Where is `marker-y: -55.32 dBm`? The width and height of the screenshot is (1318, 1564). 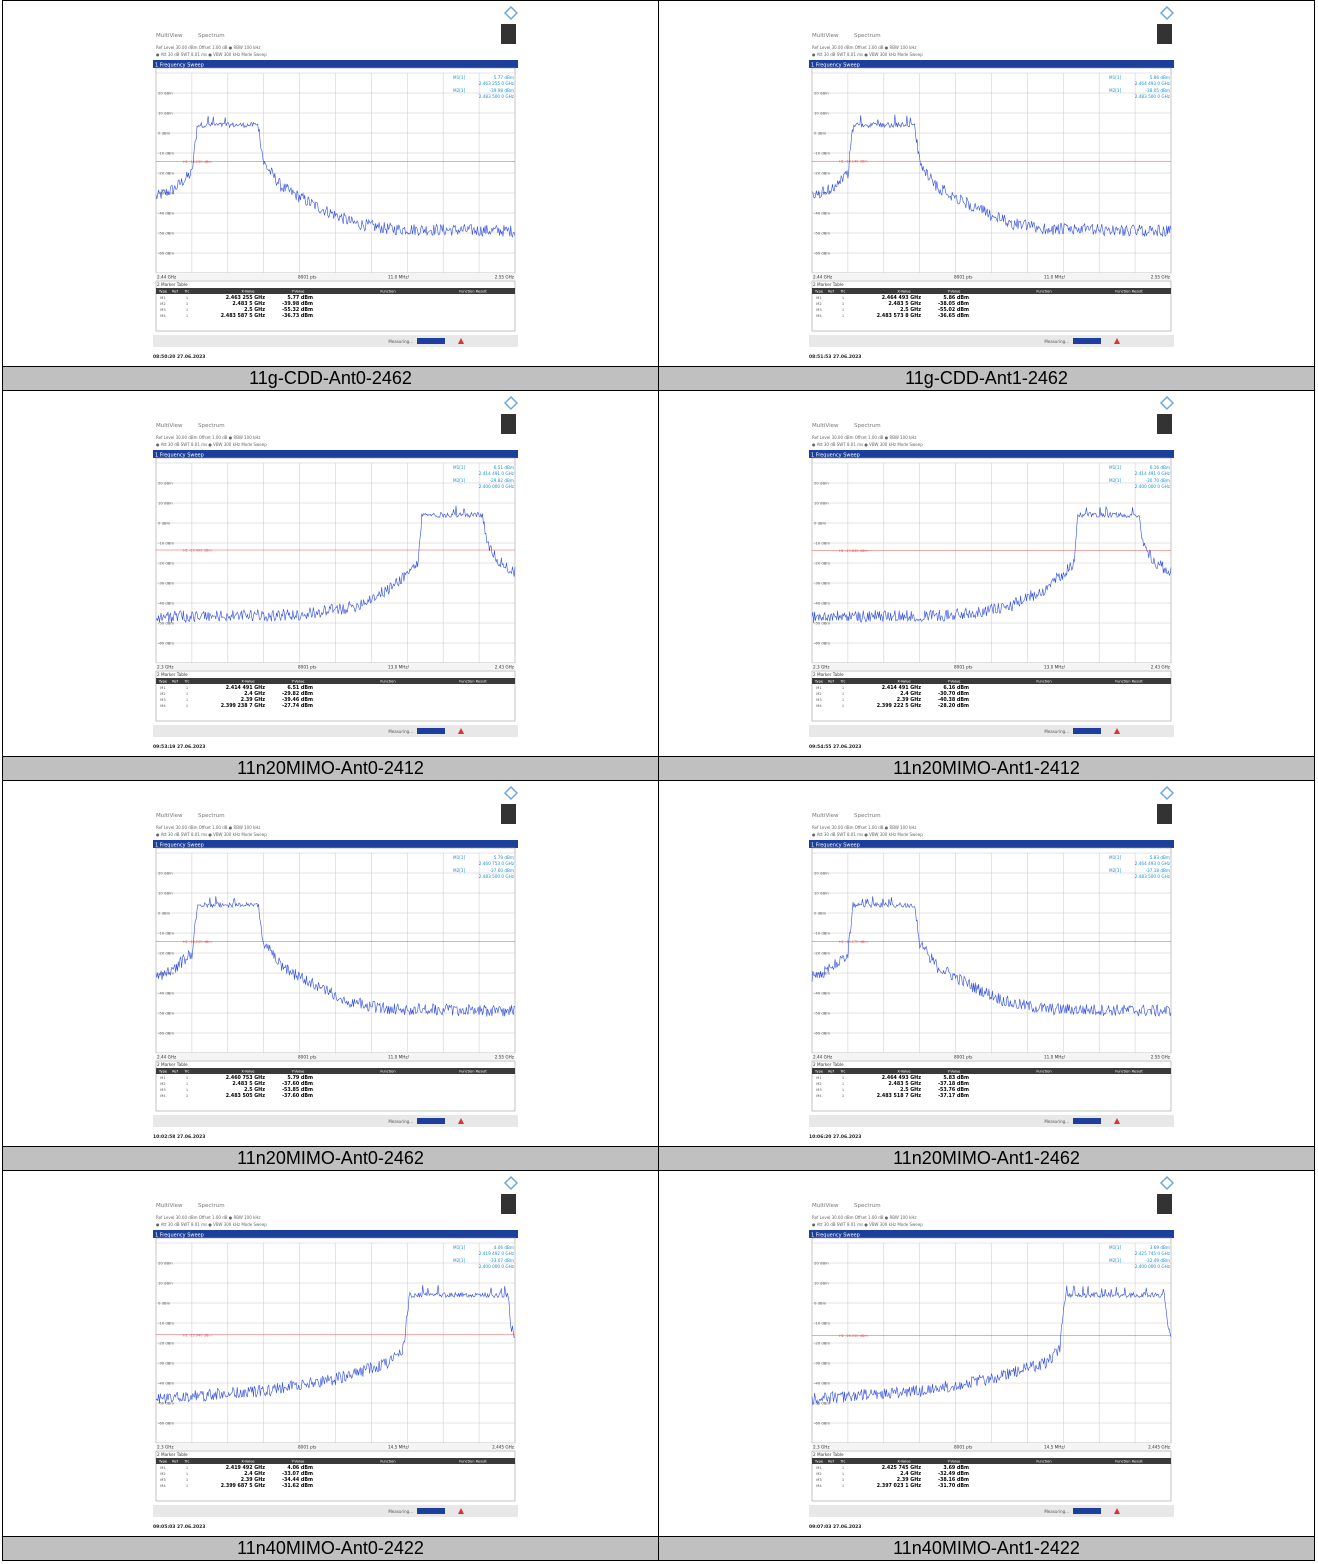
marker-y: -55.32 dBm is located at coordinates (297, 310).